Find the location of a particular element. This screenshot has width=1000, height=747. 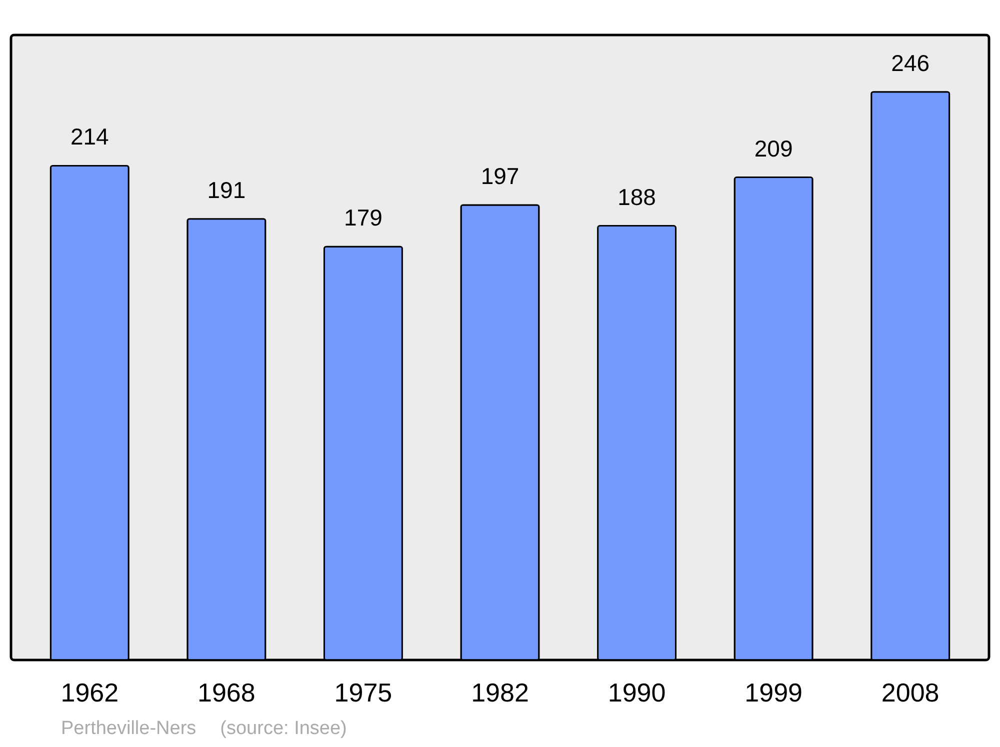

data-label: 209 is located at coordinates (773, 148).